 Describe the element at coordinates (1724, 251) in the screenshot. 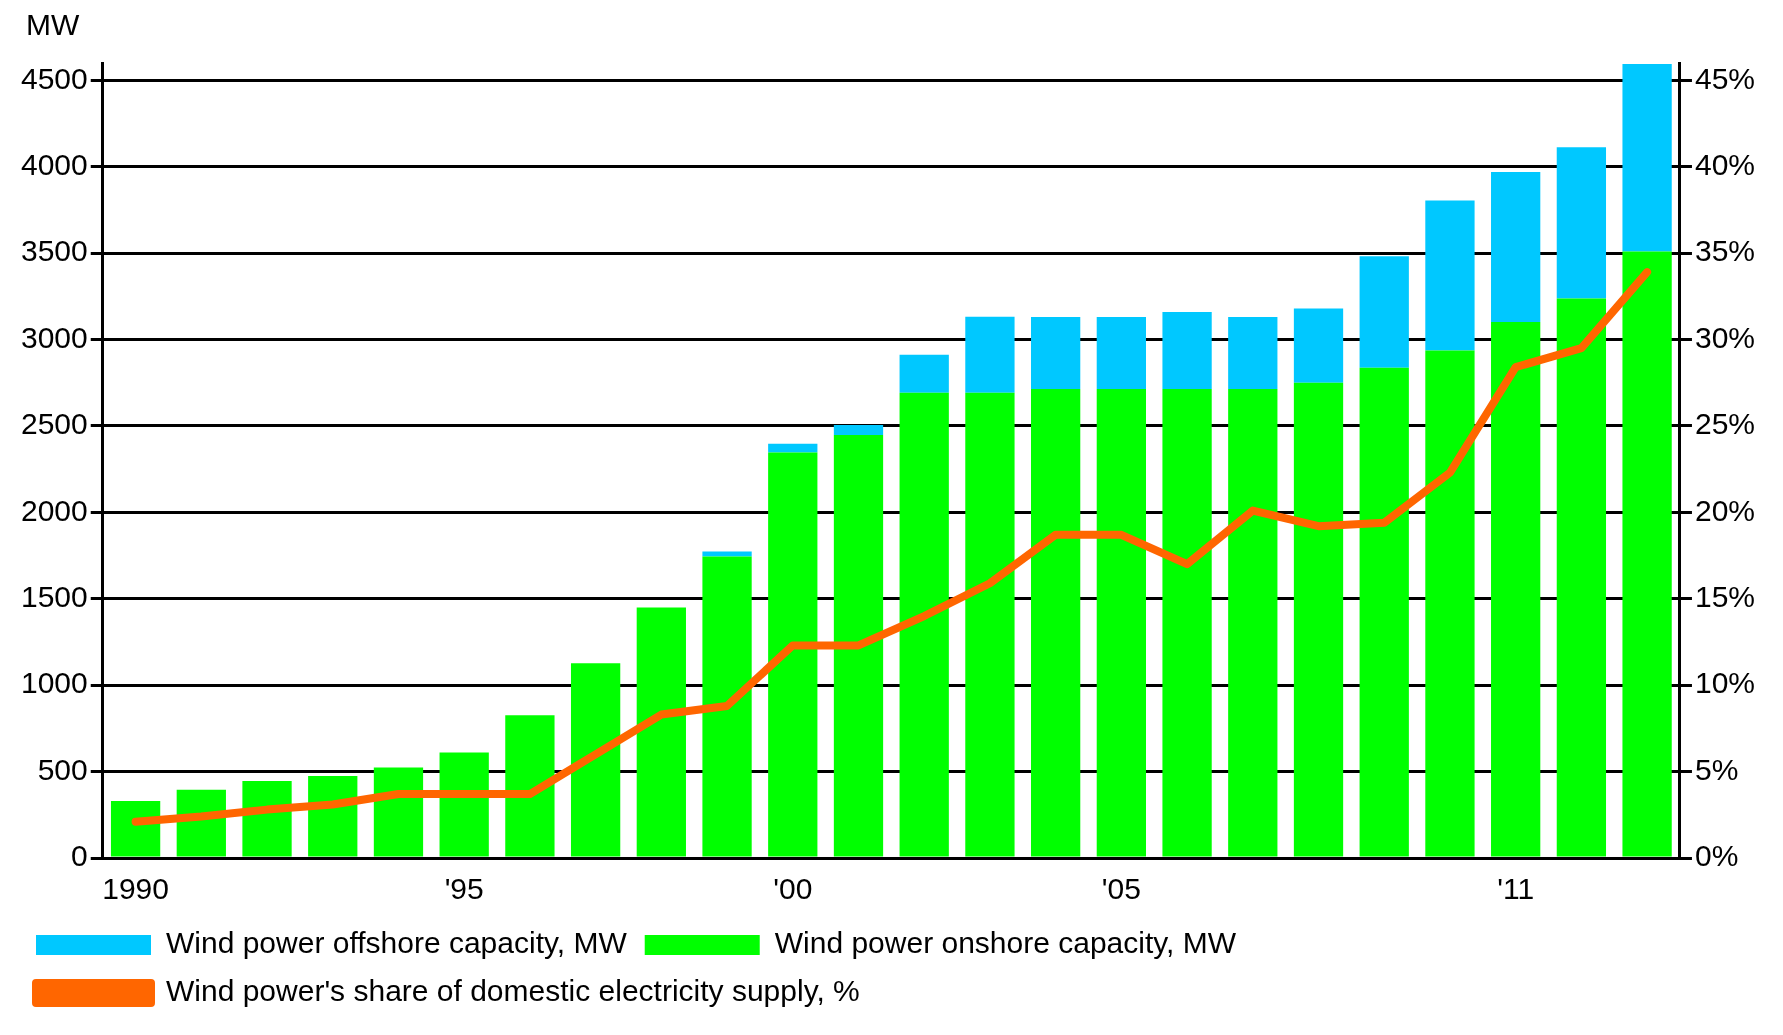

I see `y2-tick-label: 35%` at that location.